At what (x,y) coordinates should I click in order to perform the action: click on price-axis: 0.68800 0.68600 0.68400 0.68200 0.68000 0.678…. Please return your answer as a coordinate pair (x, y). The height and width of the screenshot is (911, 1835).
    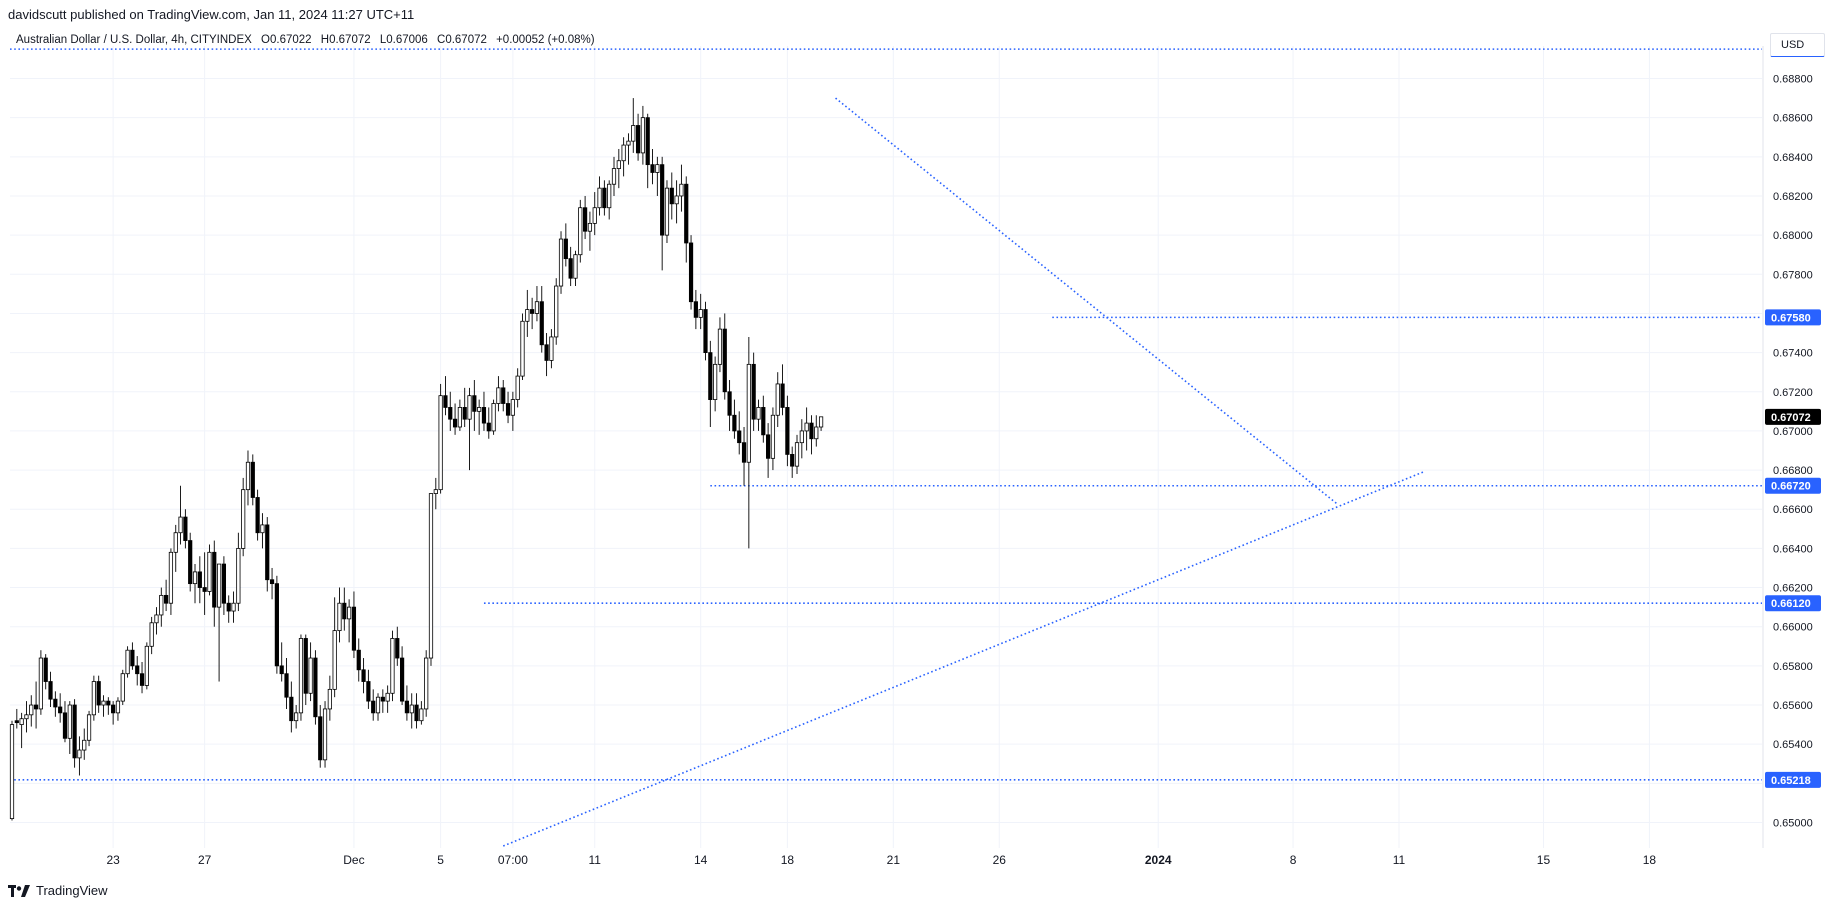
    Looking at the image, I should click on (1793, 452).